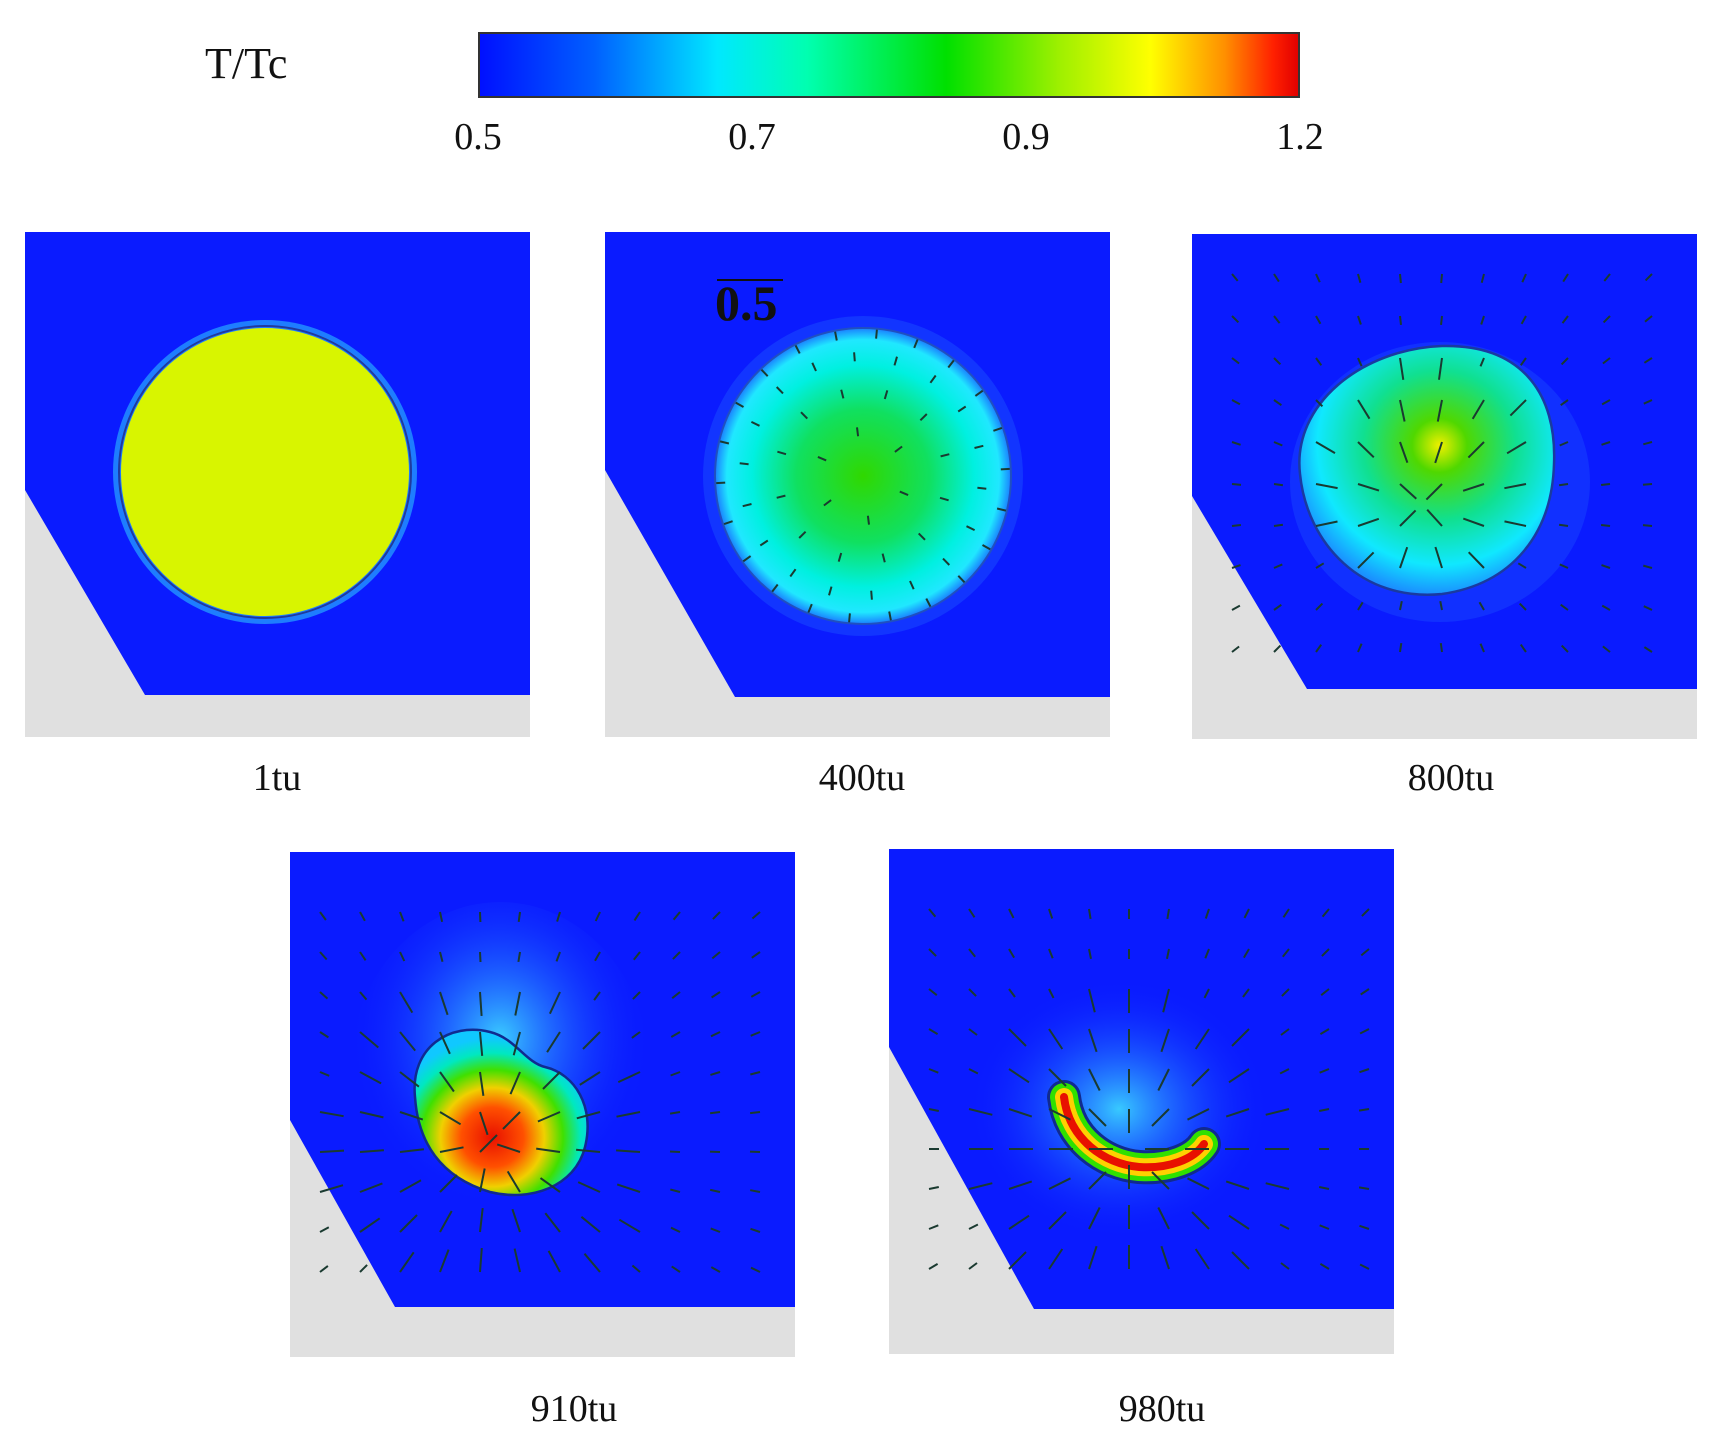 The height and width of the screenshot is (1449, 1716). I want to click on droplet-interface, so click(265, 472).